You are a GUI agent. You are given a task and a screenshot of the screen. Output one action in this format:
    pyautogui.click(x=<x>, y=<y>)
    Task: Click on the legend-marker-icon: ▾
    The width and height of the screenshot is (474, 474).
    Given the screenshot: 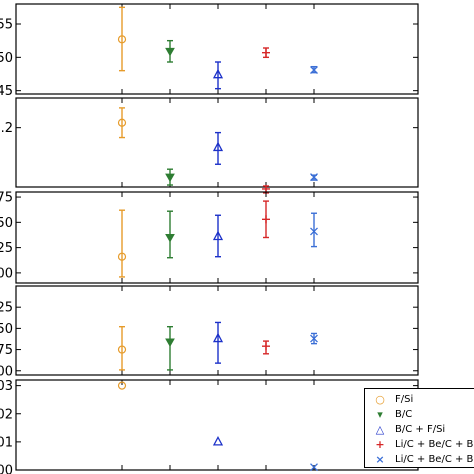 What is the action you would take?
    pyautogui.click(x=380, y=414)
    